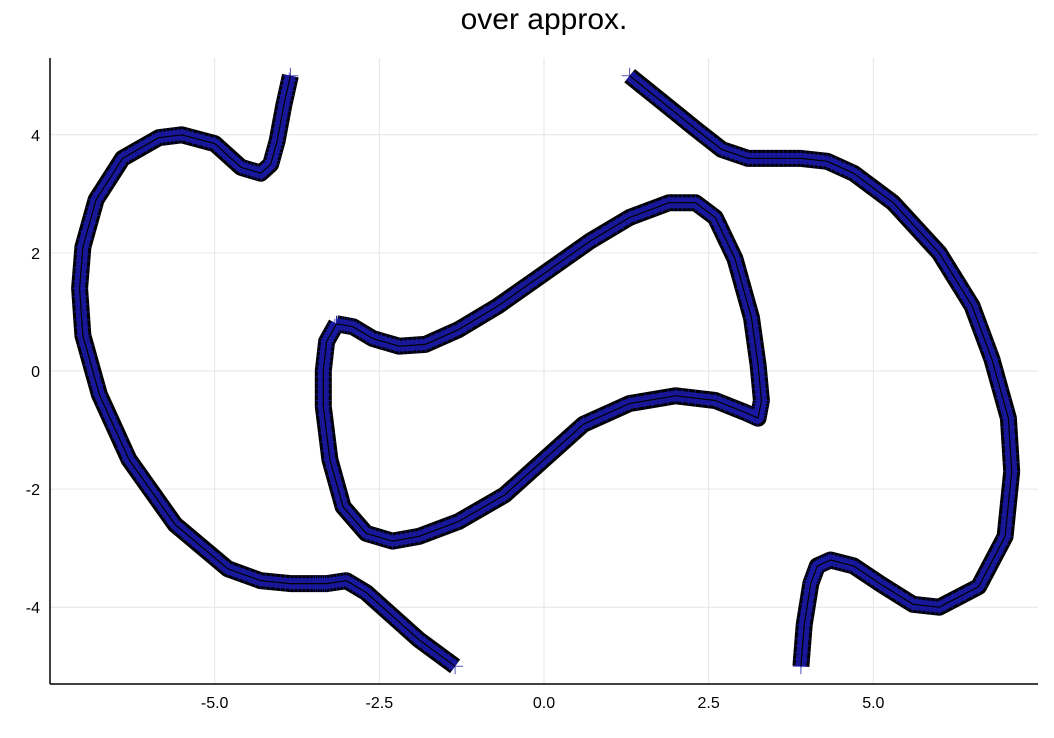  What do you see at coordinates (33, 490) in the screenshot?
I see `y-tick-label: -2` at bounding box center [33, 490].